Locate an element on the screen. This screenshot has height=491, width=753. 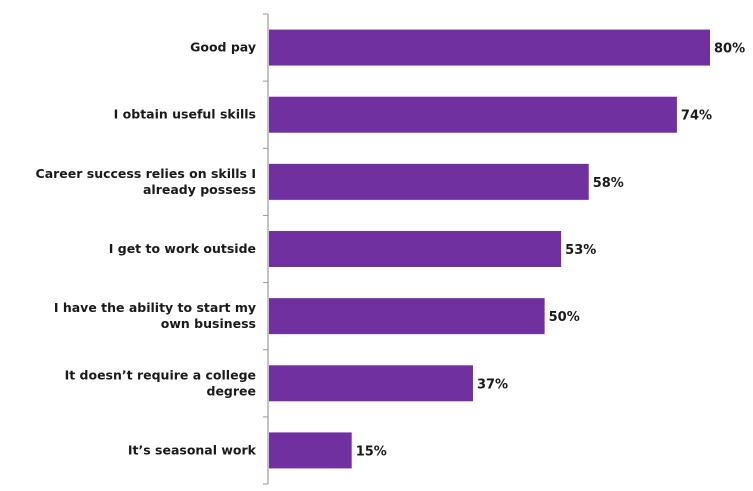
category-label-line: I get to work outside is located at coordinates (182, 248).